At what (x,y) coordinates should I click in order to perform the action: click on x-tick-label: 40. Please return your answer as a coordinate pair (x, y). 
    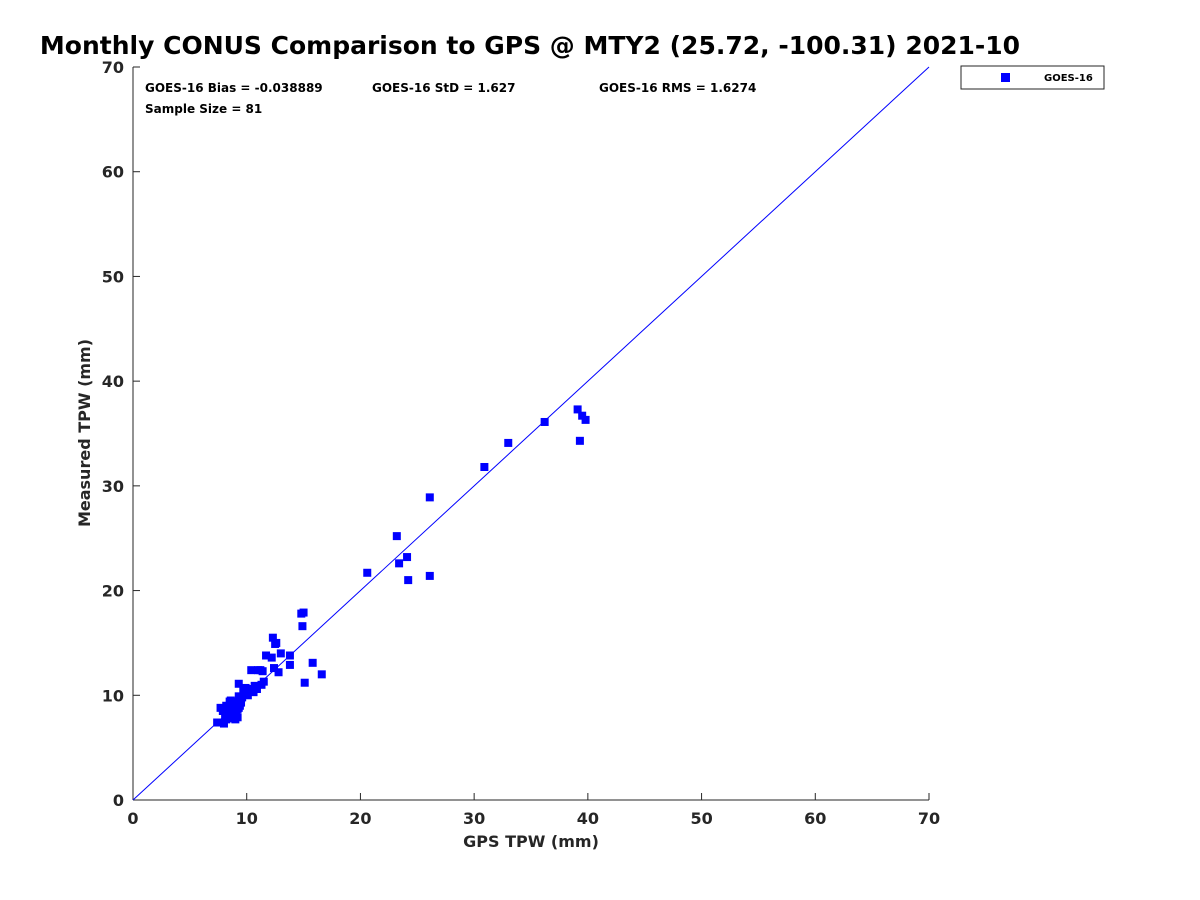
    Looking at the image, I should click on (588, 818).